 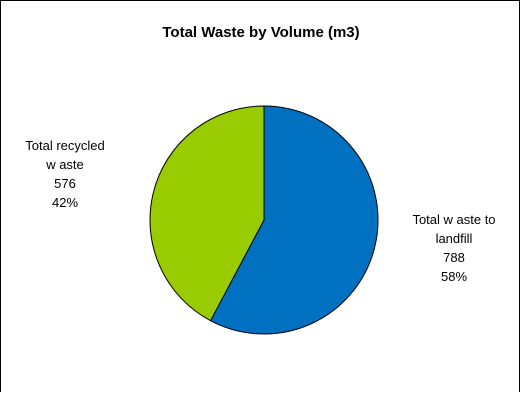 What do you see at coordinates (207, 213) in the screenshot?
I see `pie-slice-recycled` at bounding box center [207, 213].